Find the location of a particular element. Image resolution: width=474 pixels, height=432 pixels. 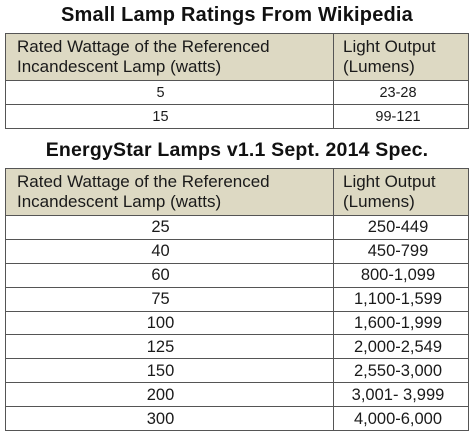

table-row: 60 800-1,099 is located at coordinates (237, 275).